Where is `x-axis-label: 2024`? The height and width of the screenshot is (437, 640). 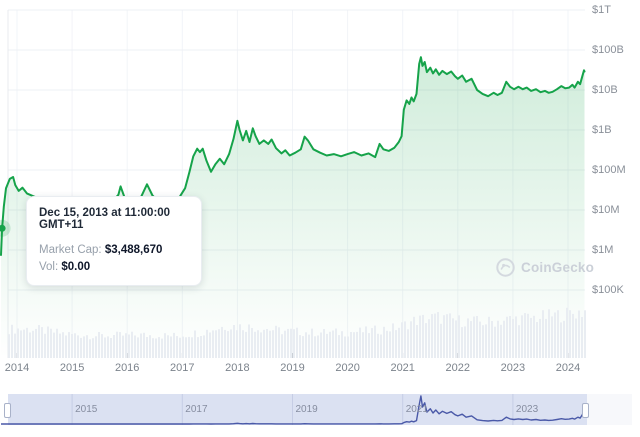 x-axis-label: 2024 is located at coordinates (568, 368).